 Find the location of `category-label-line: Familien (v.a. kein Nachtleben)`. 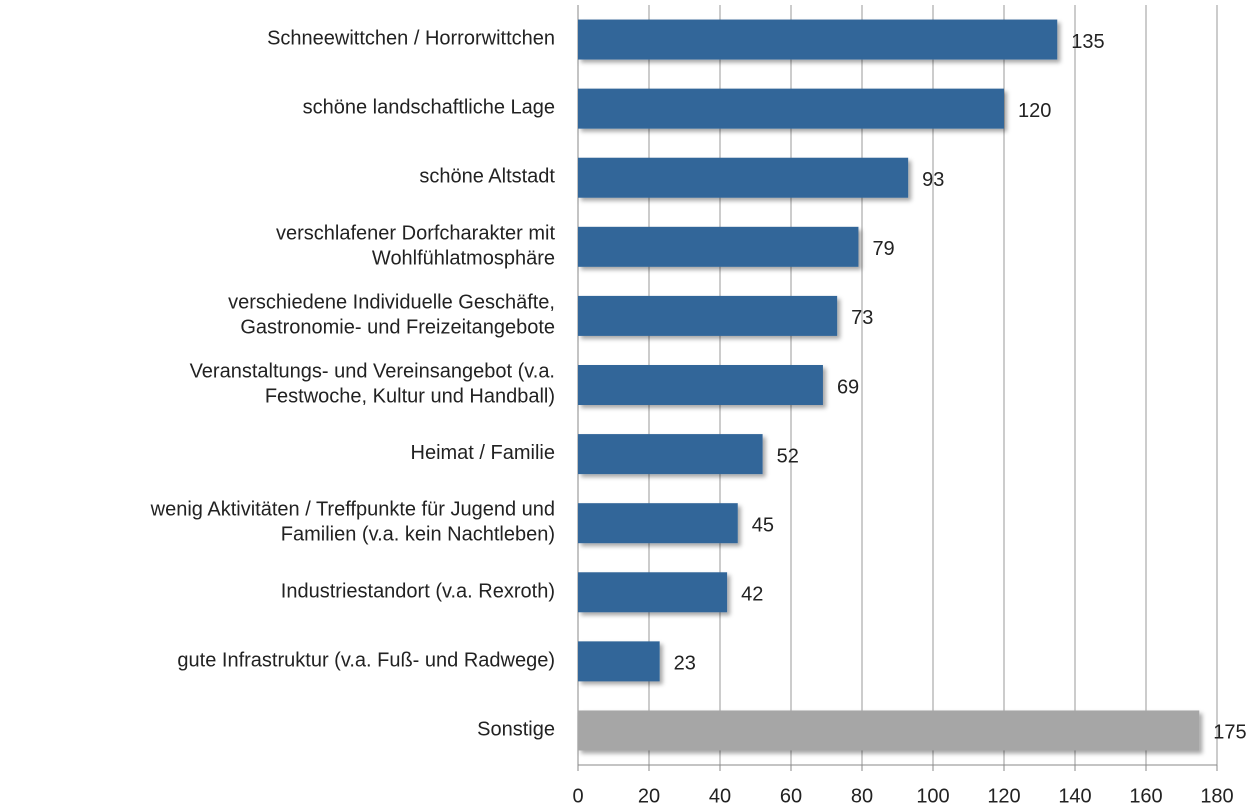

category-label-line: Familien (v.a. kein Nachtleben) is located at coordinates (418, 535).